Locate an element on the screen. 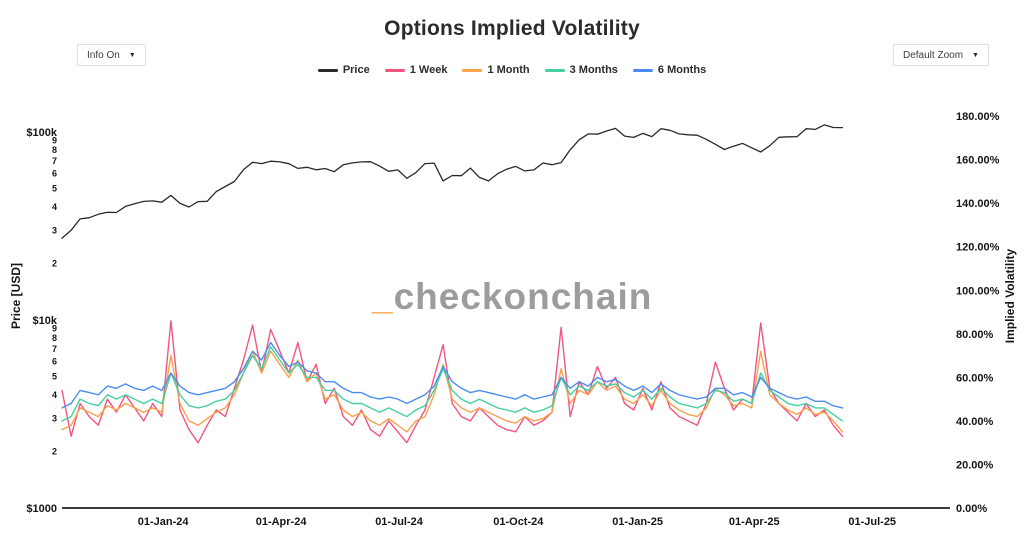 The image size is (1024, 557). legend-item-1-month: 1 Month is located at coordinates (496, 70).